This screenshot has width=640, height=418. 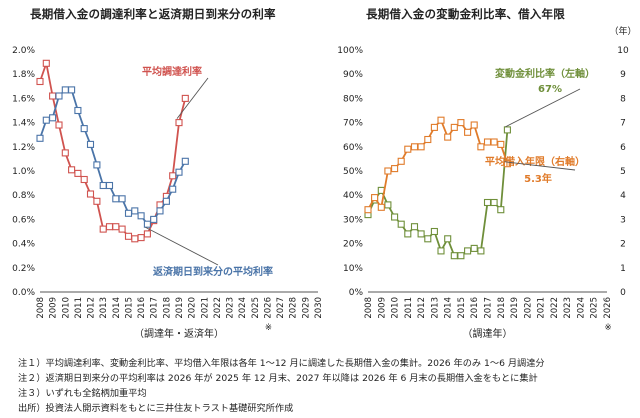 What do you see at coordinates (489, 308) in the screenshot?
I see `right-x-tick-label: 2017` at bounding box center [489, 308].